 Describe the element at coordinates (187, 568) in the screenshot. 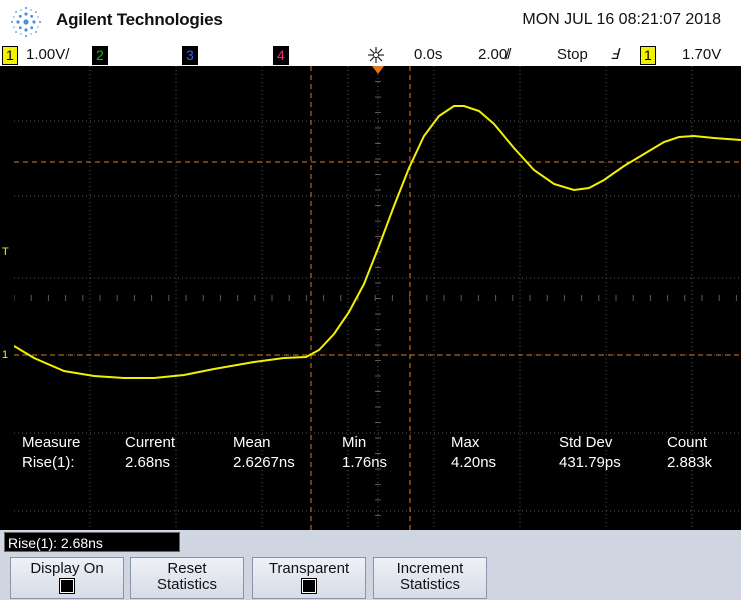

I see `reset-label: Reset` at that location.